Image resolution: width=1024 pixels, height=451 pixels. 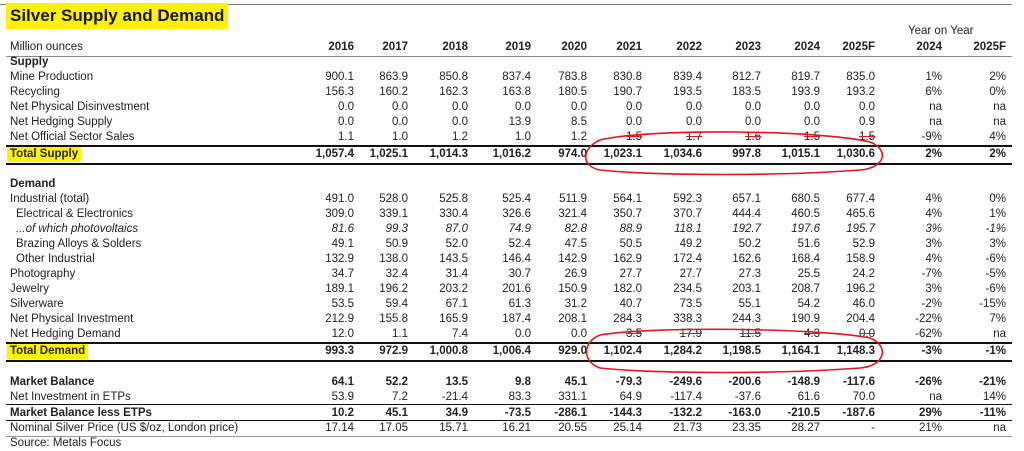 I want to click on cell-value: -26%, so click(x=928, y=382).